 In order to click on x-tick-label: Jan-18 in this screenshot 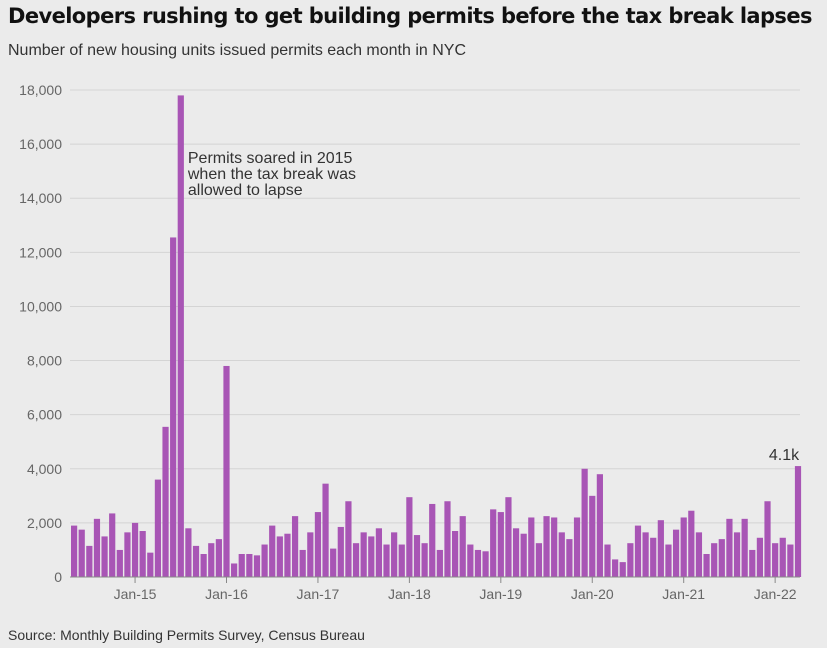, I will do `click(409, 594)`.